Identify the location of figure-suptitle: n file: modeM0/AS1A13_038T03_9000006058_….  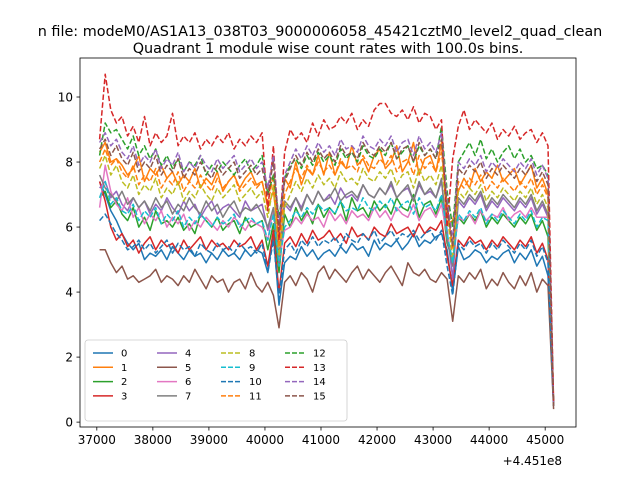
(320, 32).